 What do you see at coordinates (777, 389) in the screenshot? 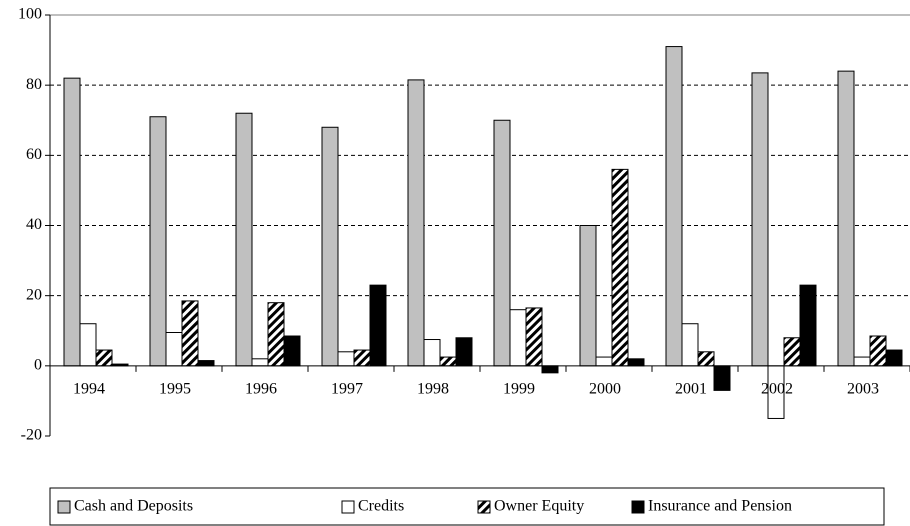
I see `x-tick-label: 2002` at bounding box center [777, 389].